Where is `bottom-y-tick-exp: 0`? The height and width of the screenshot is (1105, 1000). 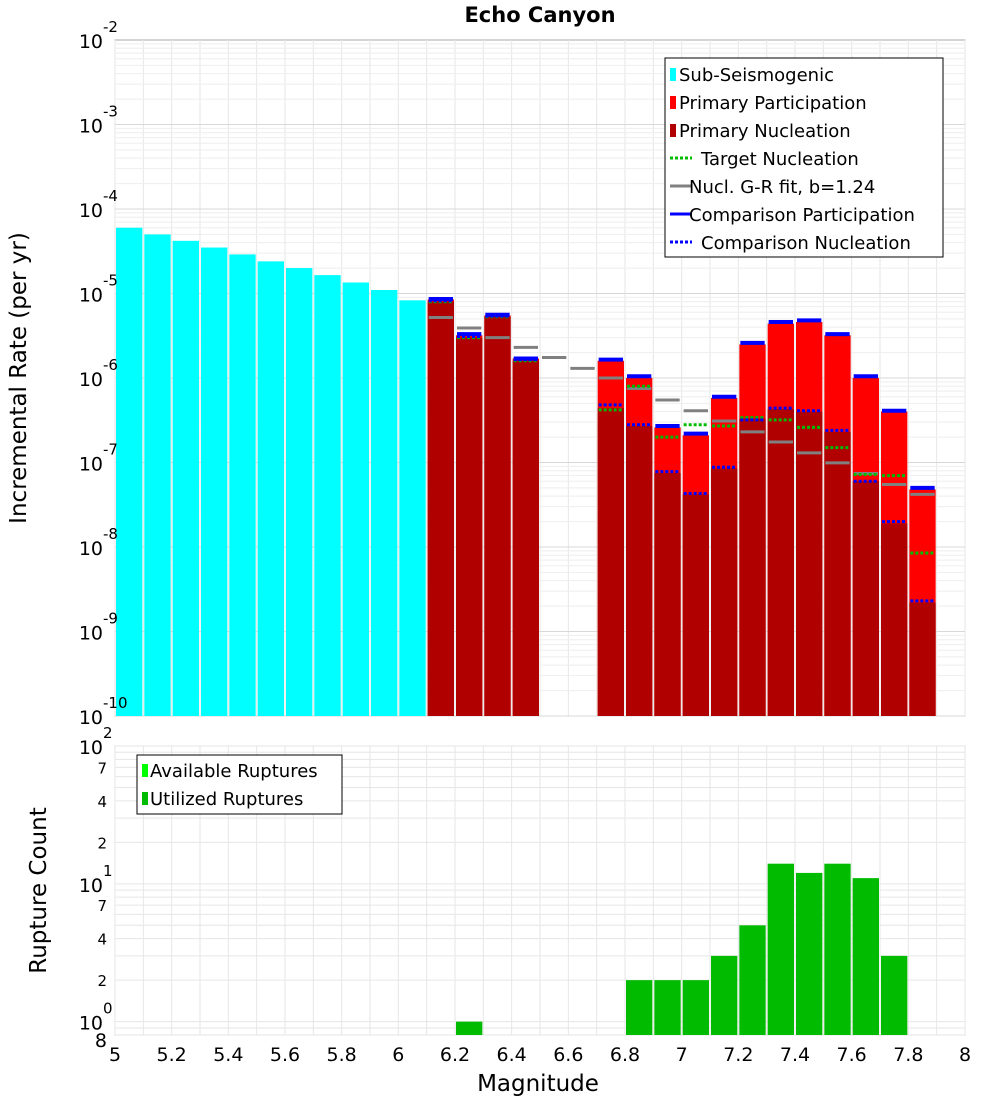 bottom-y-tick-exp: 0 is located at coordinates (108, 1009).